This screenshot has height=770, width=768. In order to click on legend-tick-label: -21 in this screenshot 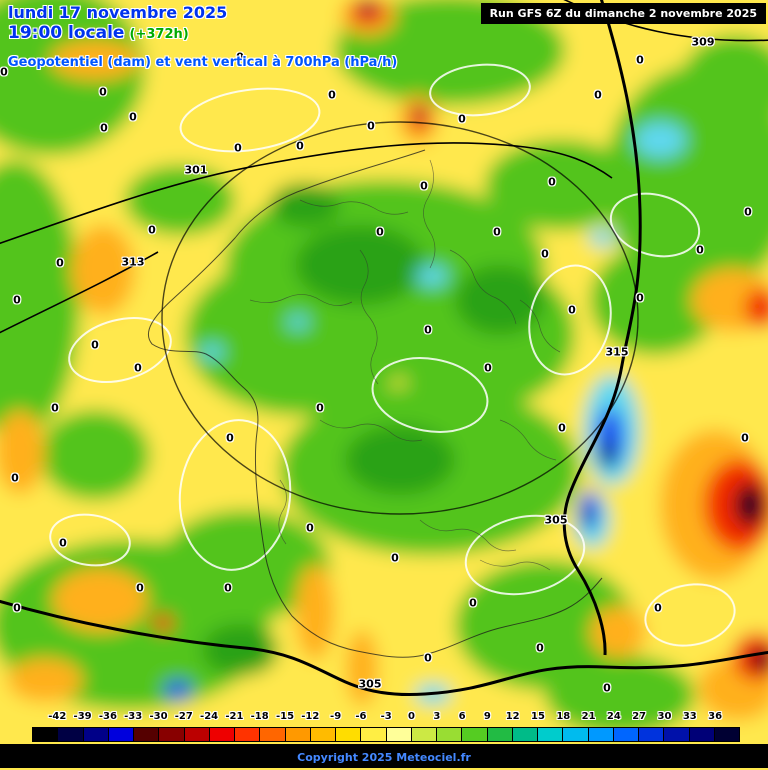, I will do `click(234, 716)`.